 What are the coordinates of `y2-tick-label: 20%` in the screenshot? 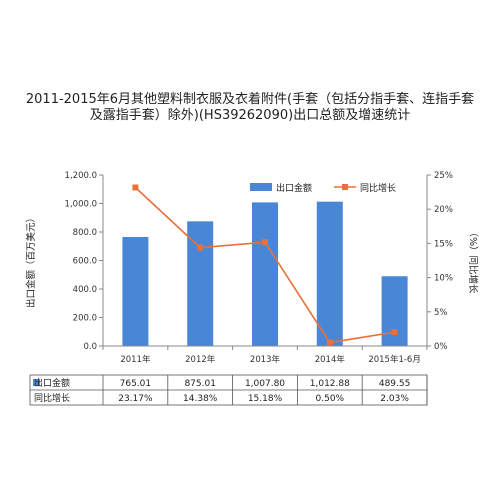 It's located at (443, 210).